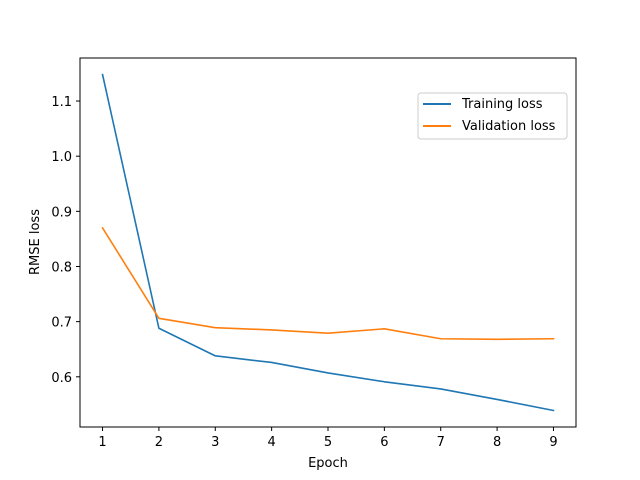 The width and height of the screenshot is (640, 480). I want to click on legend-label-training: Training loss, so click(502, 104).